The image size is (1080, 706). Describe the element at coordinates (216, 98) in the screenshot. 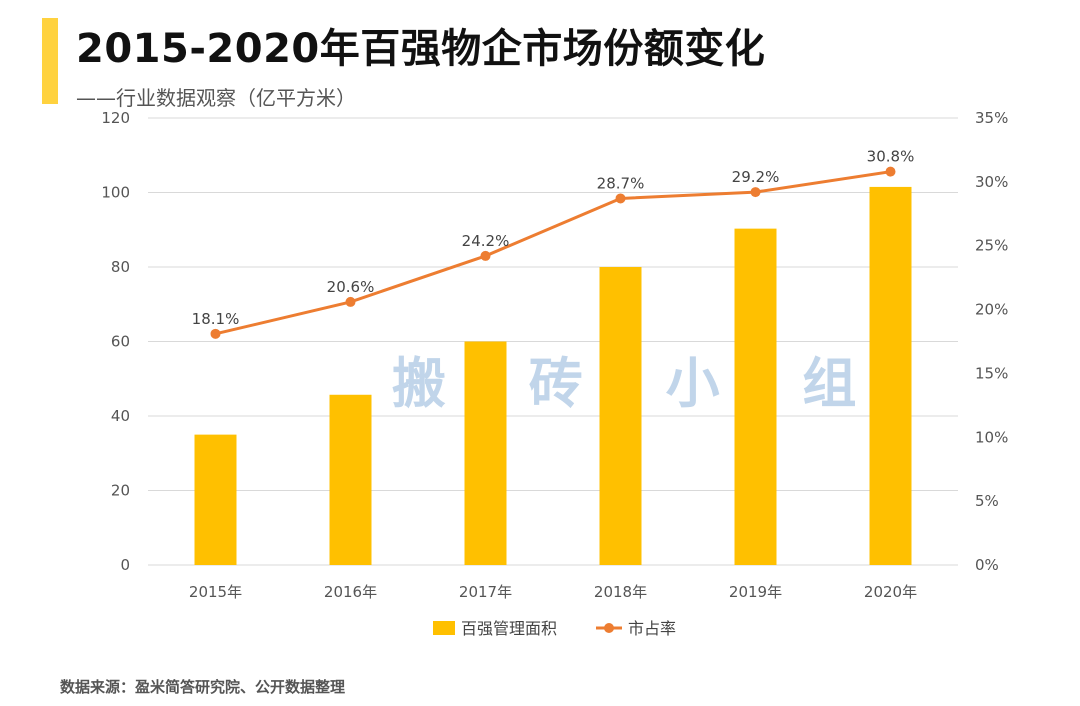

I see `page-subtitle: ——行业数据观察（亿平方米）` at that location.